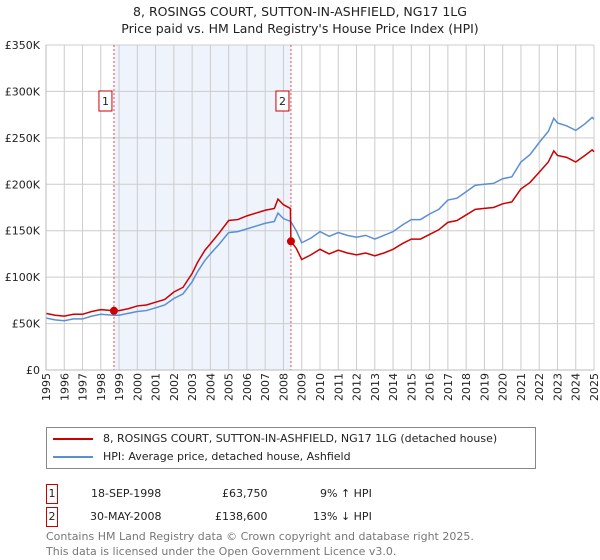 The image size is (600, 560). Describe the element at coordinates (126, 516) in the screenshot. I see `sale-date: 30-MAY-2008` at that location.